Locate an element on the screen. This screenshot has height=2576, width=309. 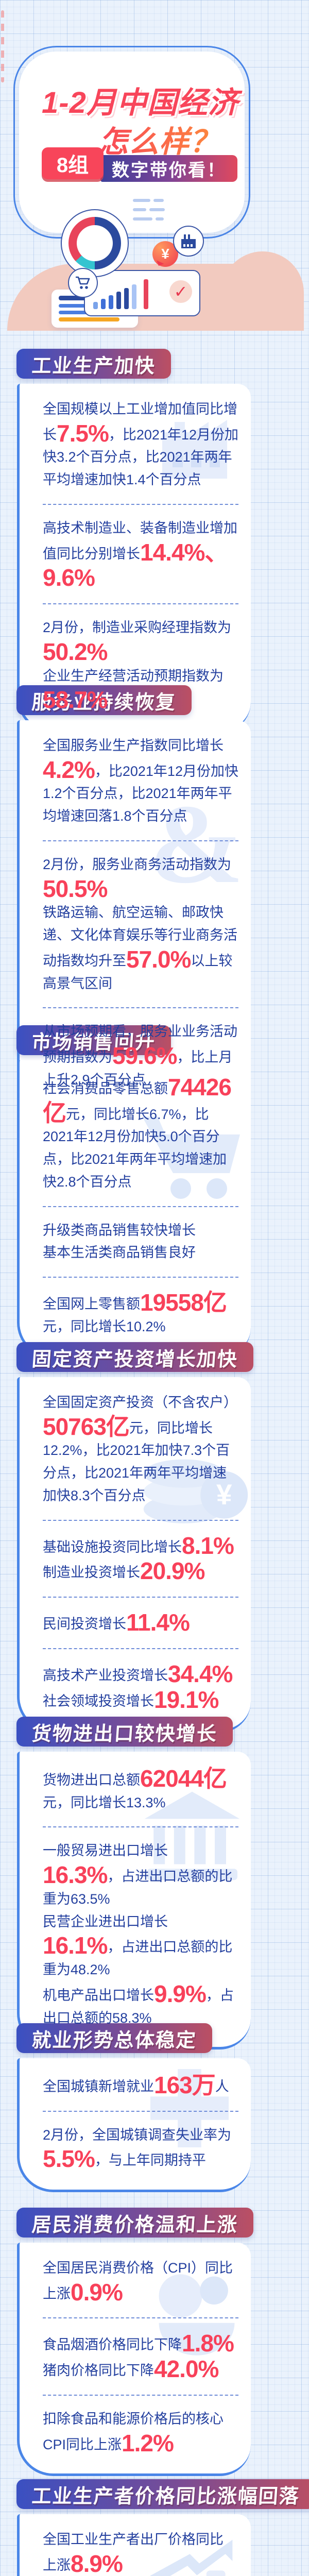
highlight-number: 20.9% is located at coordinates (172, 1571).